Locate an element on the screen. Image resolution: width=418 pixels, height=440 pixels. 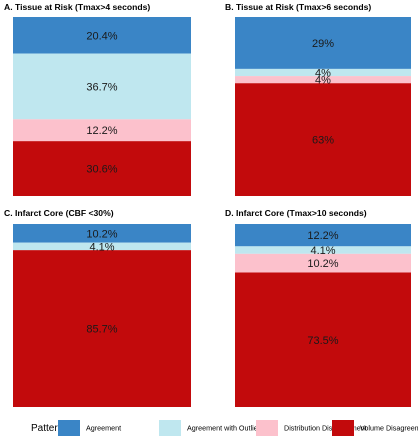
legend-label: Volume Disagreement is located at coordinates (389, 428).